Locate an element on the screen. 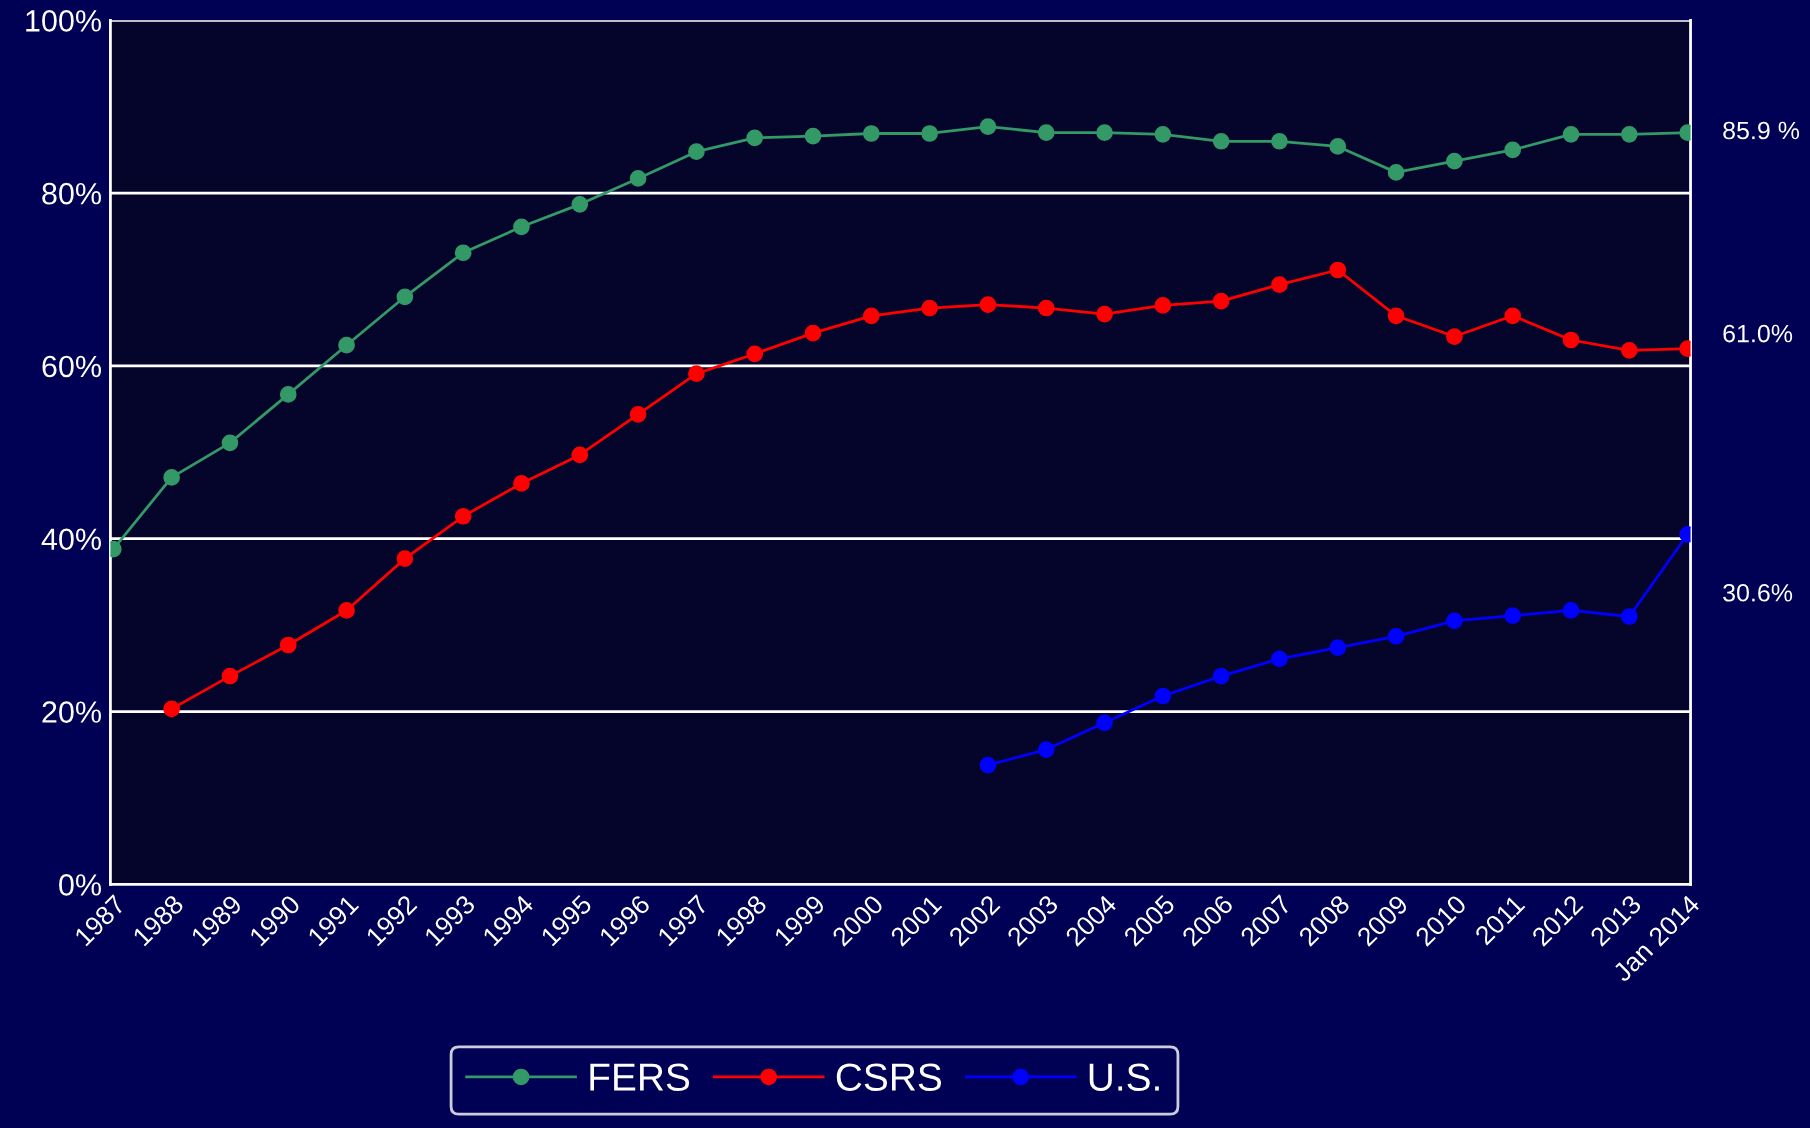 The height and width of the screenshot is (1128, 1810). legend-label: CSRS is located at coordinates (889, 1077).